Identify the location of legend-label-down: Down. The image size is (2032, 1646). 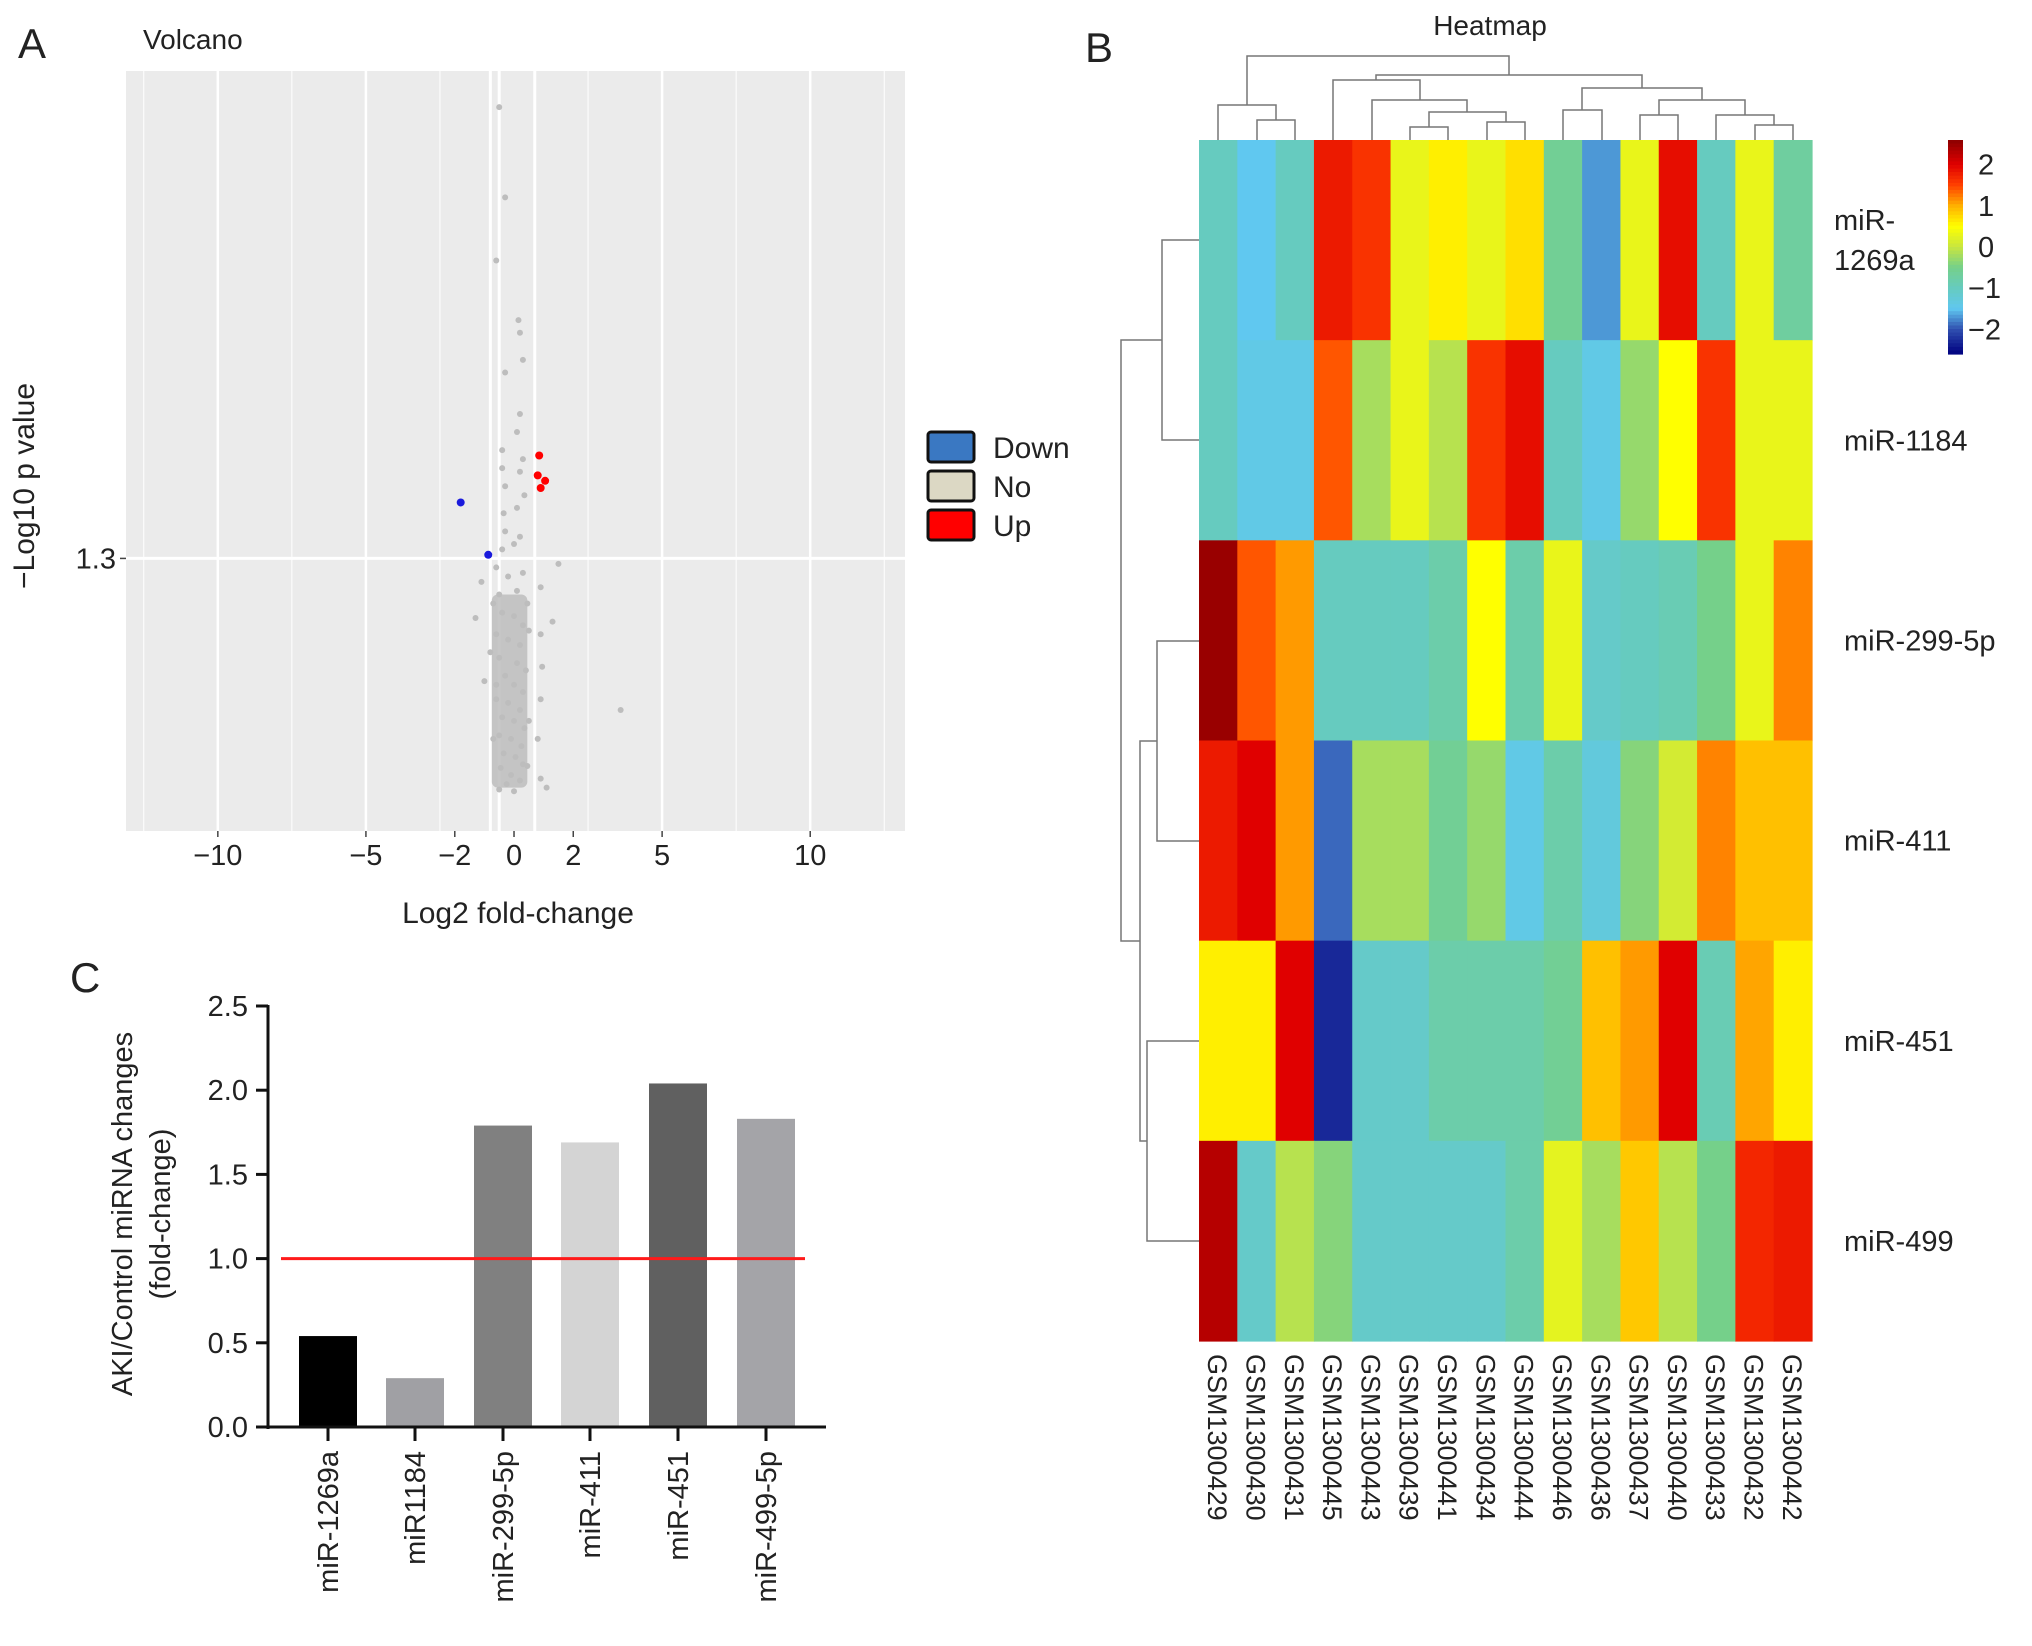
(1031, 448).